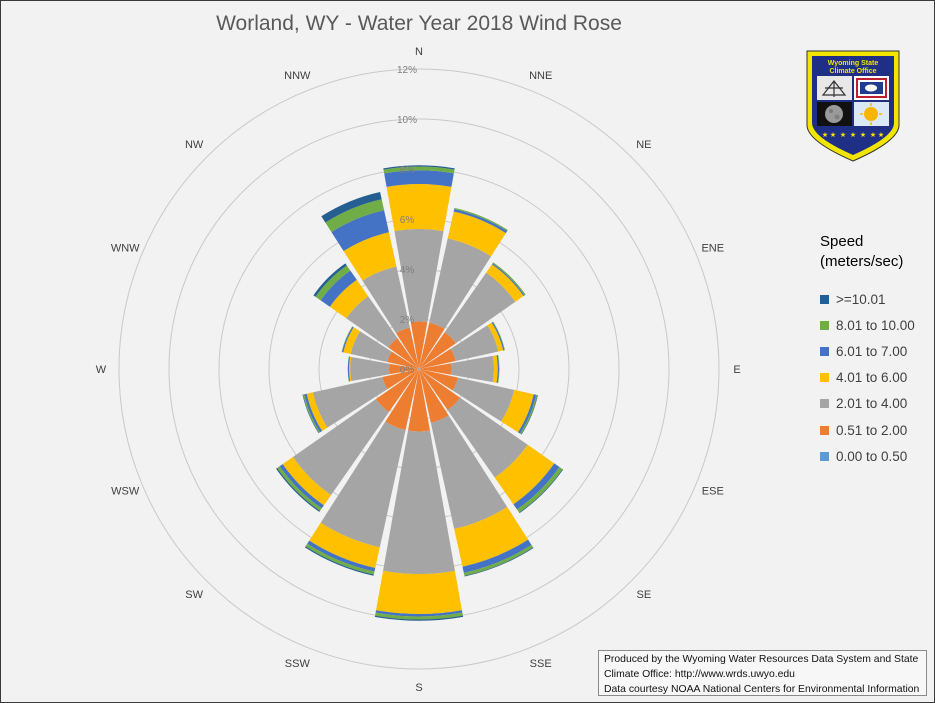  Describe the element at coordinates (644, 595) in the screenshot. I see `direction-label-se: SE` at that location.